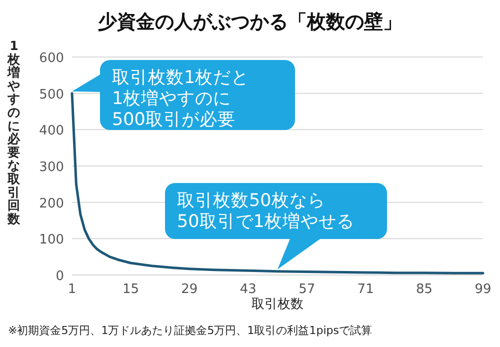  Describe the element at coordinates (51, 167) in the screenshot. I see `y-tick-label: 300` at that location.